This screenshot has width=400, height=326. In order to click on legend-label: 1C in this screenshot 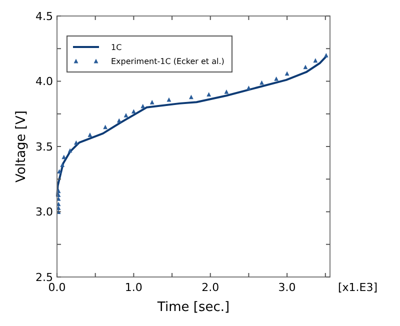, I will do `click(116, 47)`.